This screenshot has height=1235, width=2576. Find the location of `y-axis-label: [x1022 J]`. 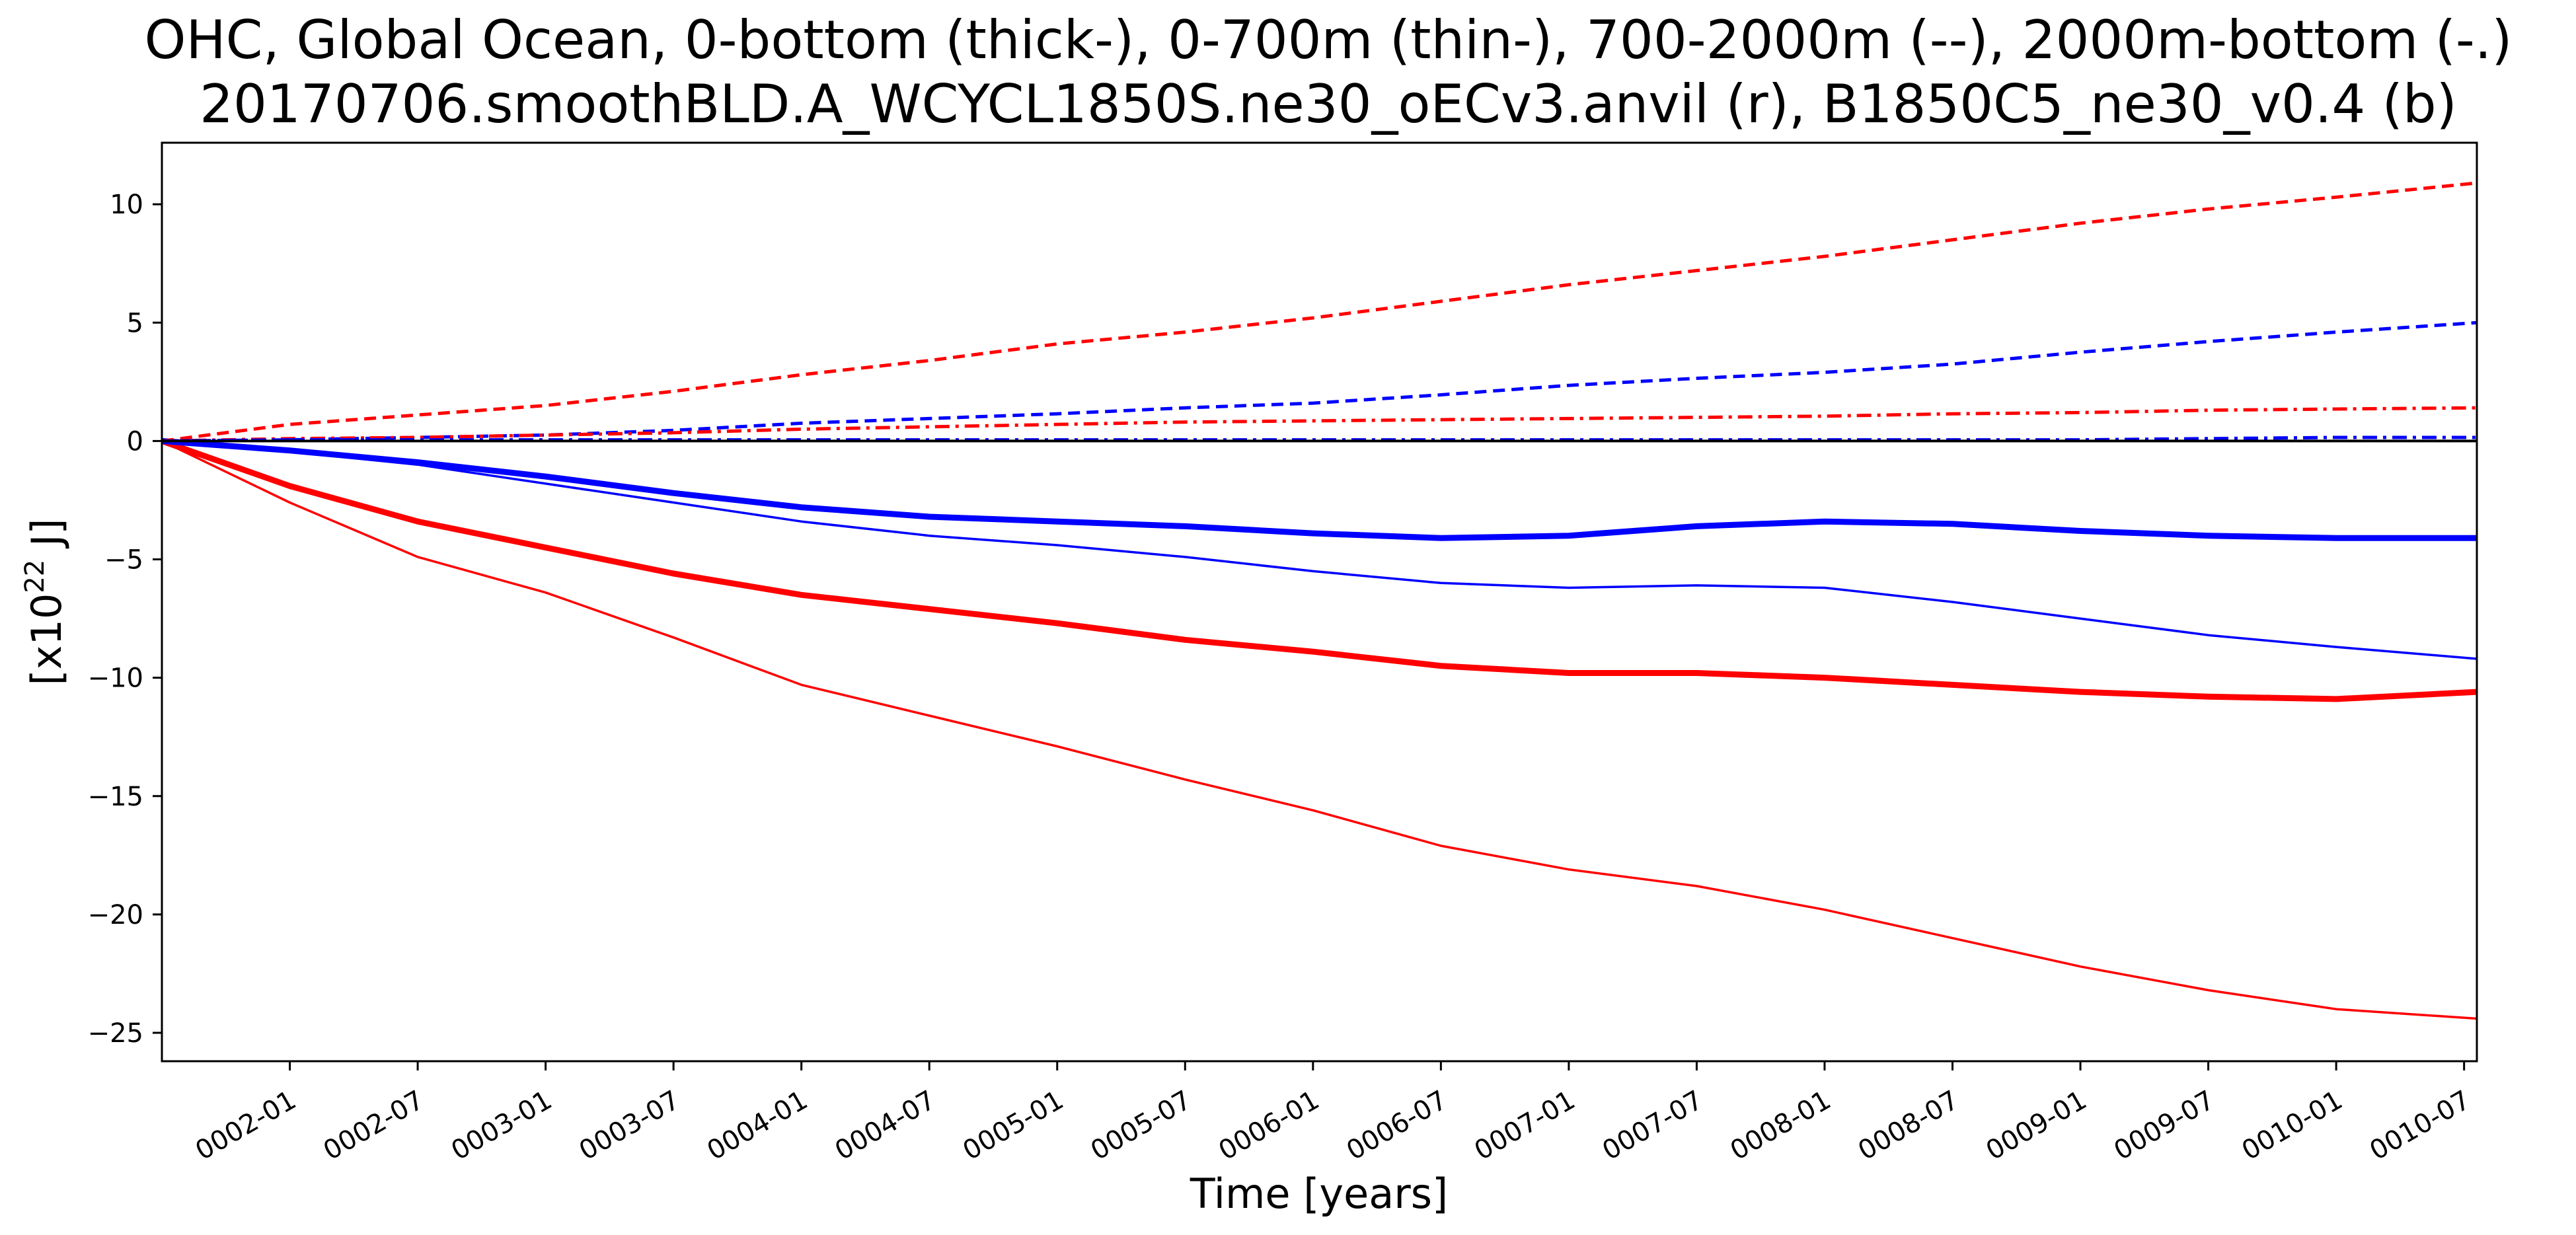

y-axis-label: [x1022 J] is located at coordinates (46, 603).